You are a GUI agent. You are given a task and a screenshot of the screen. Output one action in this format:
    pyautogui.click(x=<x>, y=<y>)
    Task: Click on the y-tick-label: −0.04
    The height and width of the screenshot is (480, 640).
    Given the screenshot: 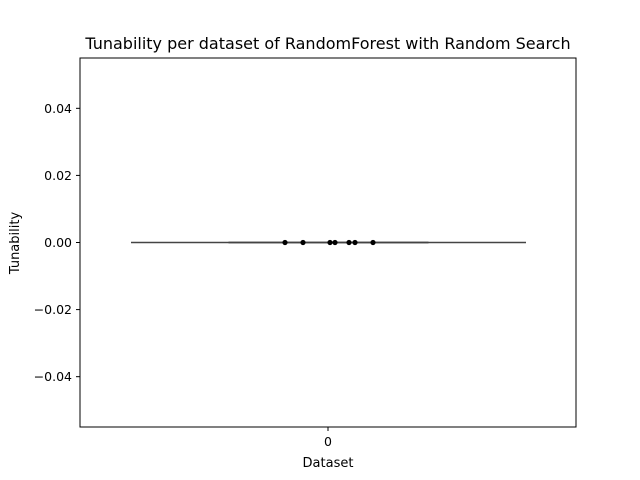 What is the action you would take?
    pyautogui.click(x=53, y=376)
    